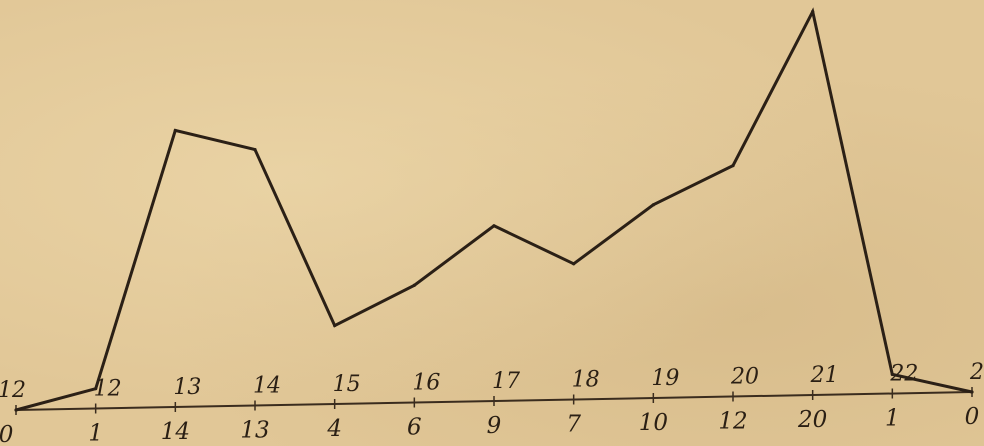 The width and height of the screenshot is (984, 446). Describe the element at coordinates (414, 428) in the screenshot. I see `value-label: 6` at that location.